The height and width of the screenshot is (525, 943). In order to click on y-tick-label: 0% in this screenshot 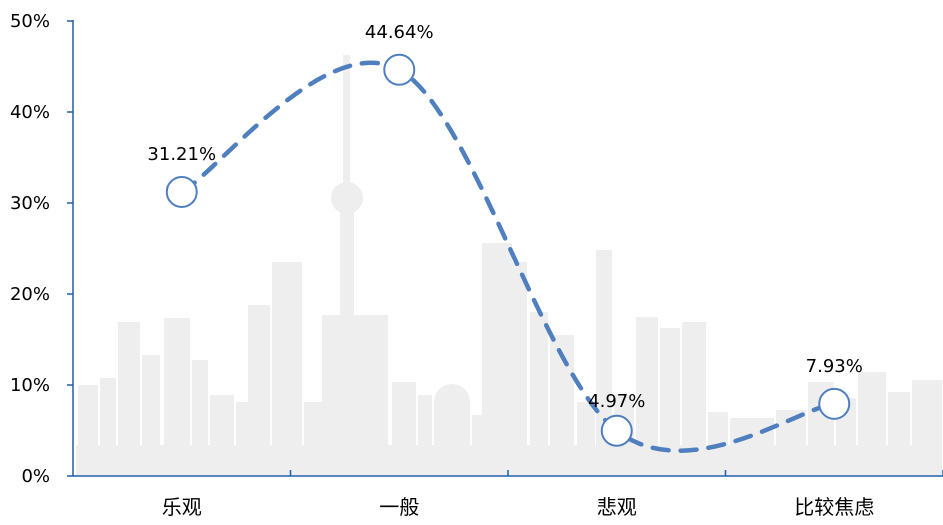, I will do `click(35, 476)`.